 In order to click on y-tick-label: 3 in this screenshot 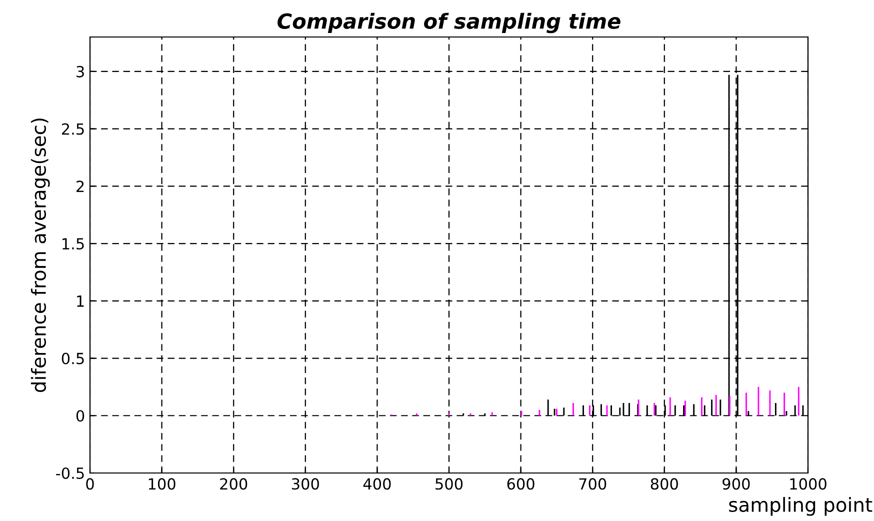, I will do `click(80, 72)`.